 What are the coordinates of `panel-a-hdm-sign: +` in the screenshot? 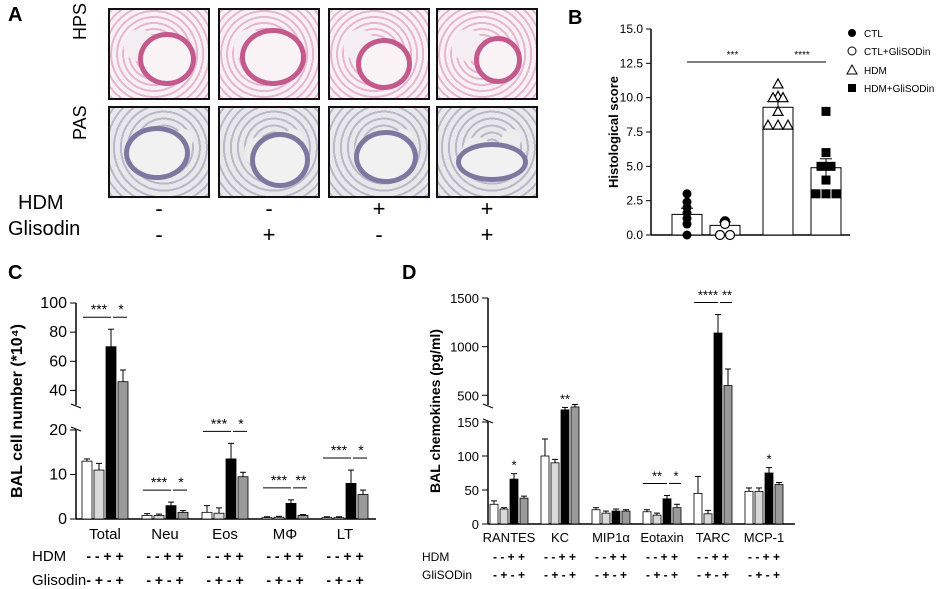 It's located at (487, 208).